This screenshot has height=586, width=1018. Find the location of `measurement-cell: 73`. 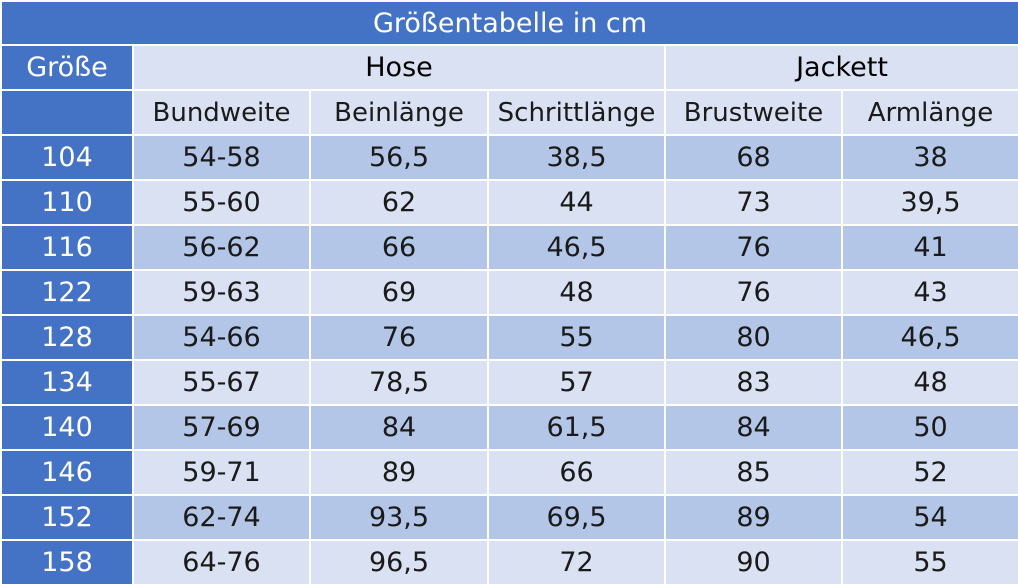

measurement-cell: 73 is located at coordinates (753, 202).